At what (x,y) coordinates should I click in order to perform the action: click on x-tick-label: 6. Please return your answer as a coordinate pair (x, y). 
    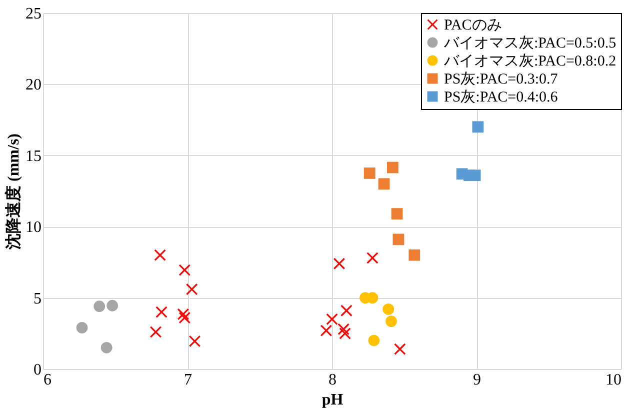
    Looking at the image, I should click on (48, 380).